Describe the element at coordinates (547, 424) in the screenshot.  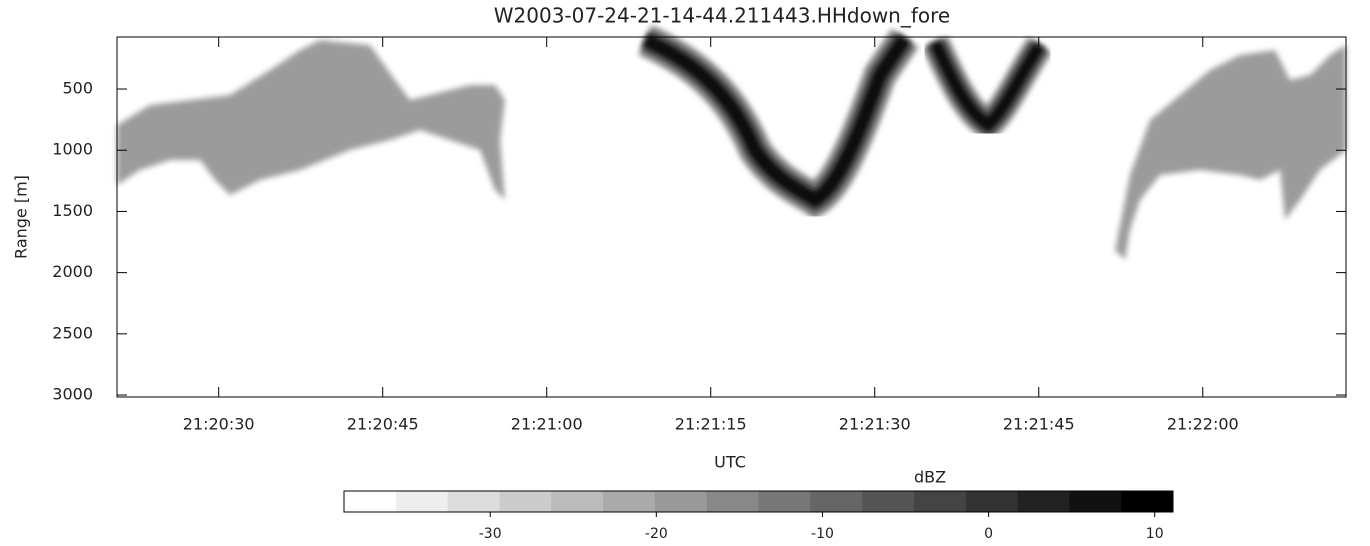
I see `x-tick-label: 21:21:00` at that location.